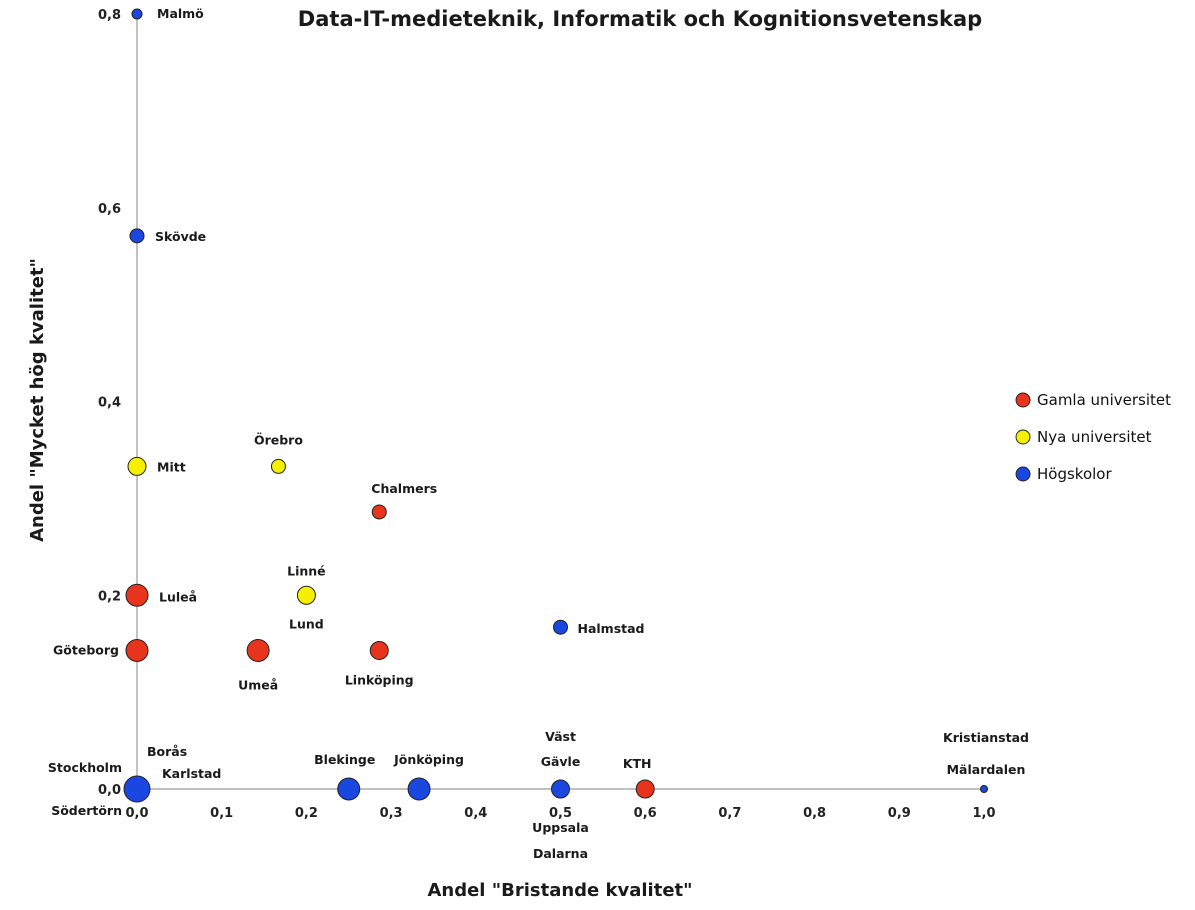 This screenshot has height=910, width=1195. Describe the element at coordinates (379, 679) in the screenshot. I see `point-label: Linköping` at that location.